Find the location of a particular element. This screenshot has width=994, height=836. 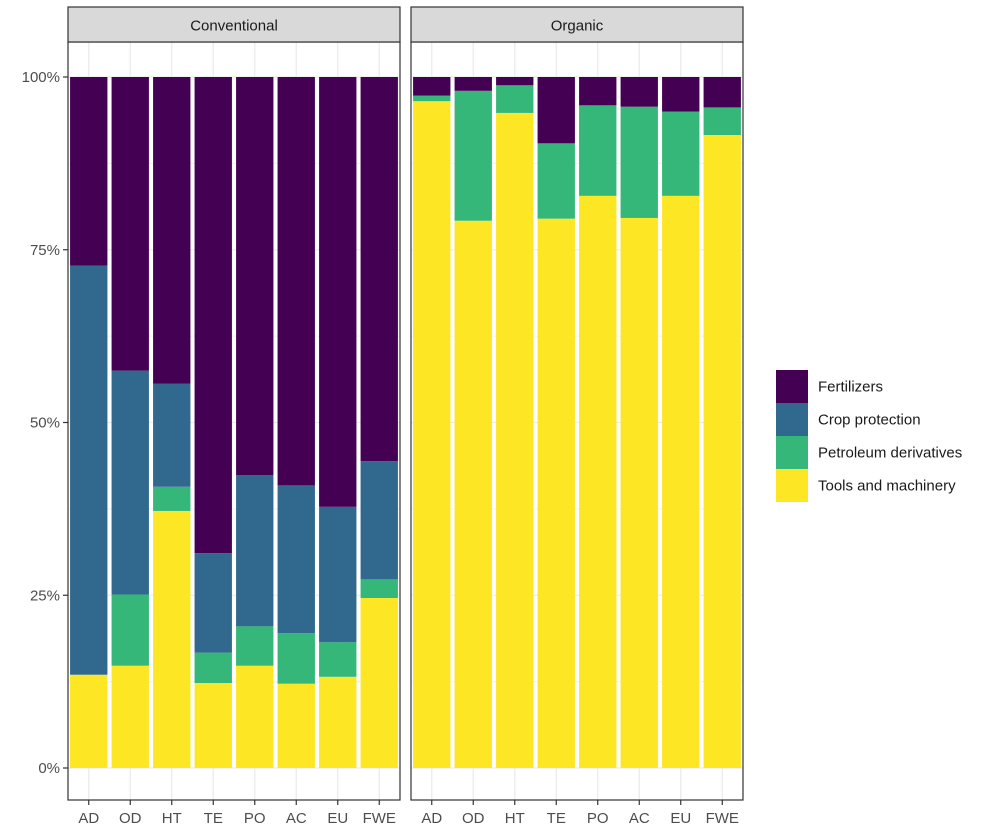

y-tick-label: 75% is located at coordinates (45, 250).